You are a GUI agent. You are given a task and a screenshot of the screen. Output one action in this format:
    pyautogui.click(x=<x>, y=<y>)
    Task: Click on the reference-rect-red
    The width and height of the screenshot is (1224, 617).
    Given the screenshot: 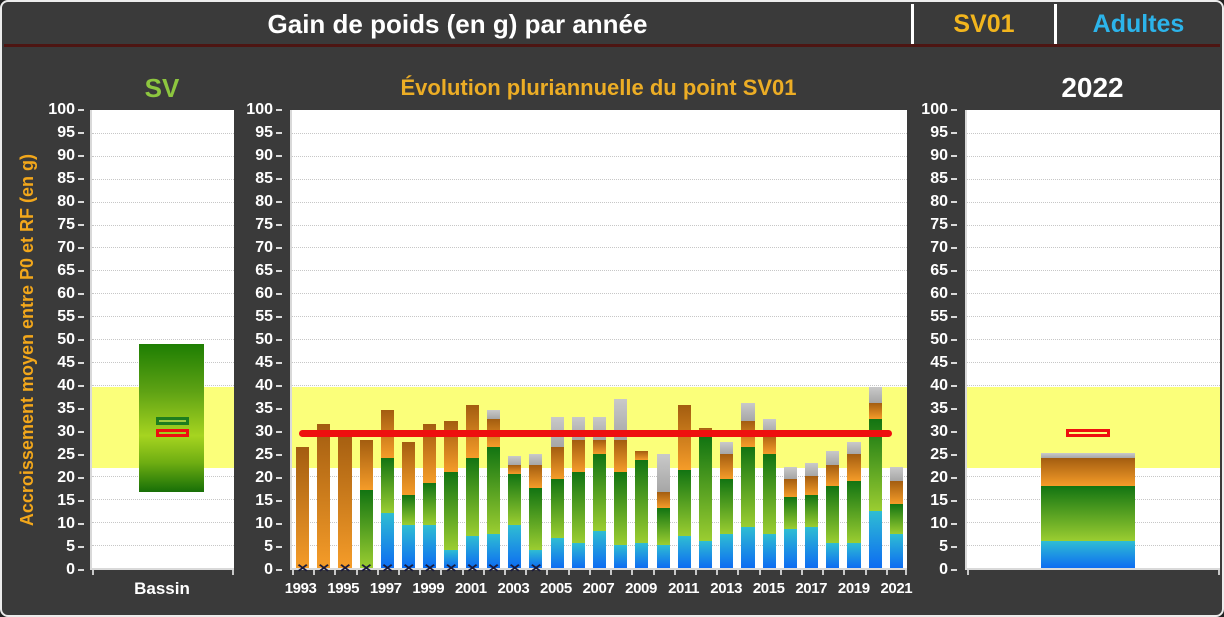 What is the action you would take?
    pyautogui.click(x=172, y=433)
    